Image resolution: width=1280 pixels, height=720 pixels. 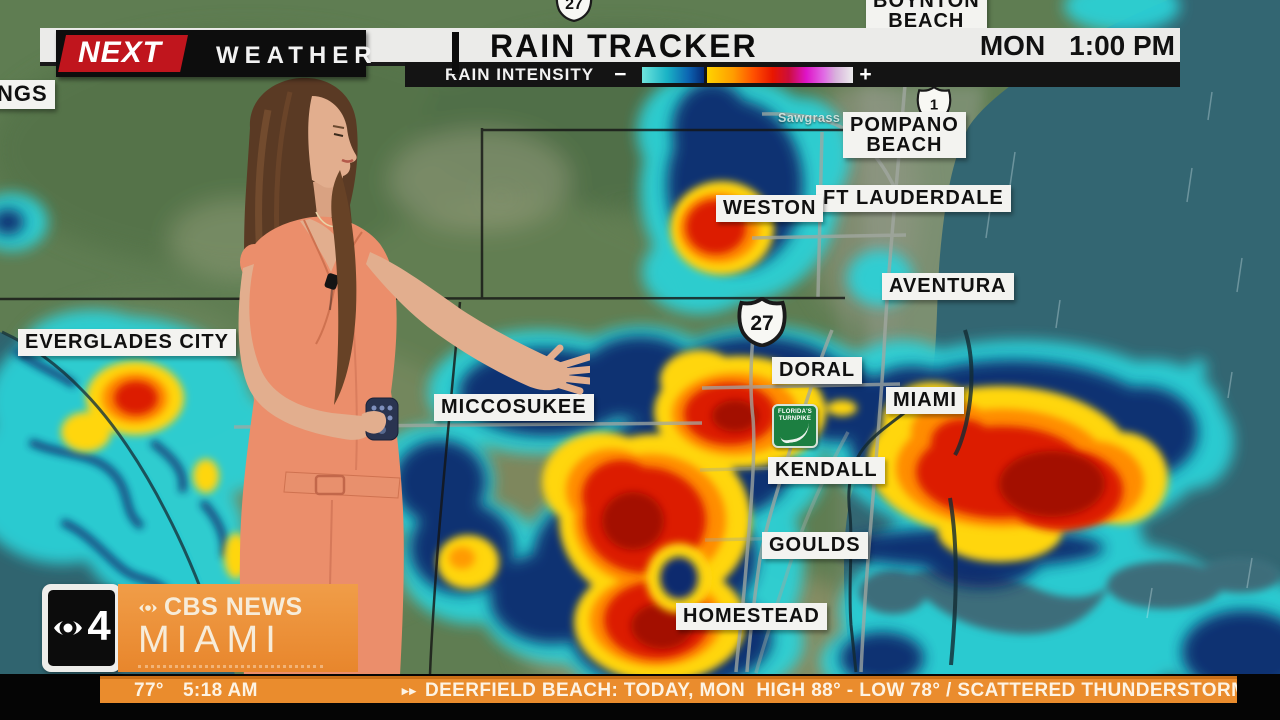 What do you see at coordinates (321, 445) in the screenshot?
I see `presenter-dress` at bounding box center [321, 445].